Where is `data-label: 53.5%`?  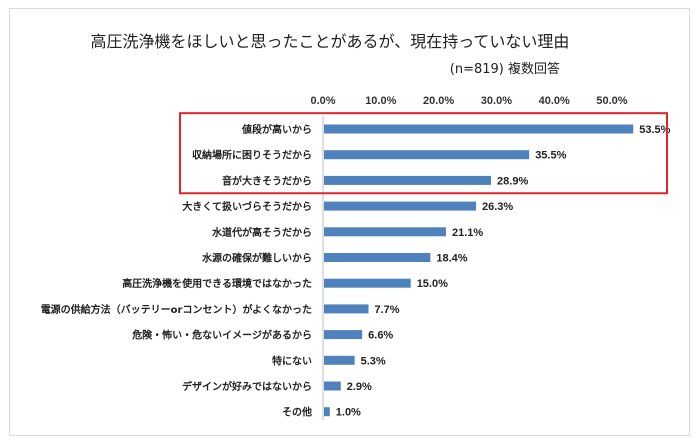 data-label: 53.5% is located at coordinates (654, 130).